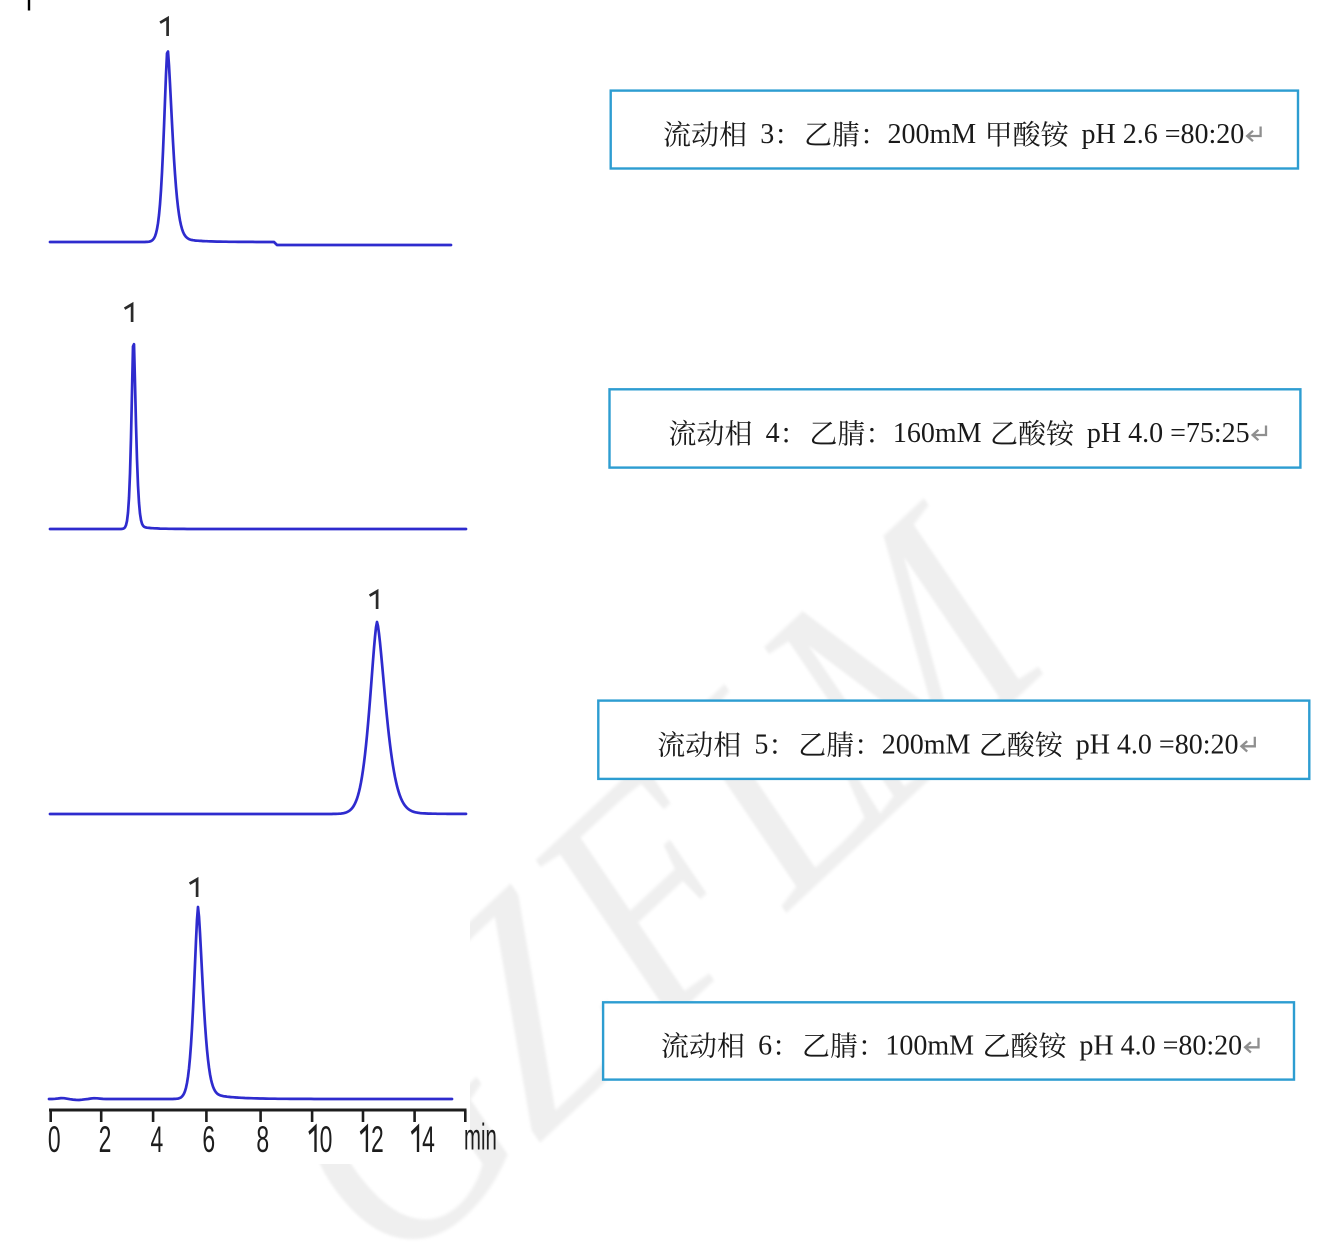 This screenshot has width=1321, height=1252. Describe the element at coordinates (767, 134) in the screenshot. I see `svg-text: 3` at that location.